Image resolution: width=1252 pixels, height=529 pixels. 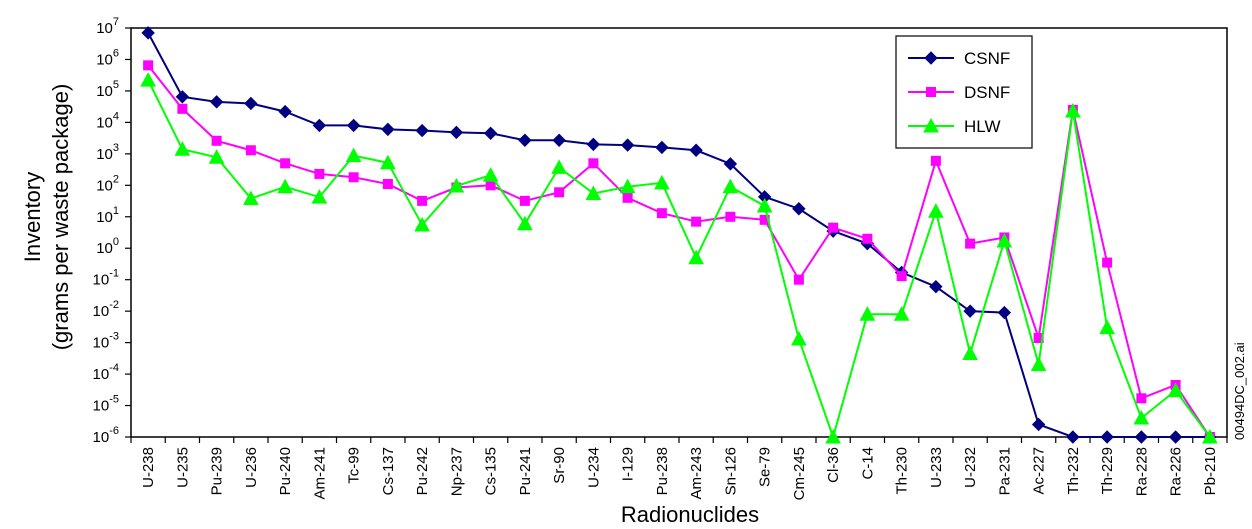 I want to click on x-tick-label: Am-243, so click(x=696, y=473).